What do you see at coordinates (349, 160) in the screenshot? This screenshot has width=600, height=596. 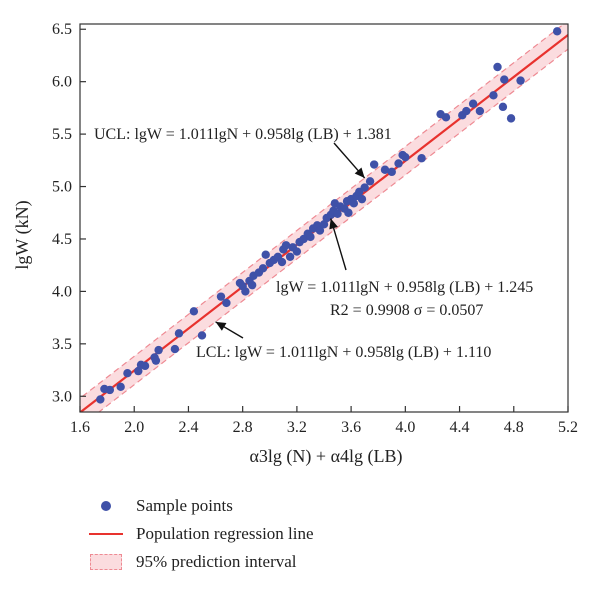 I see `arrow-ucl` at bounding box center [349, 160].